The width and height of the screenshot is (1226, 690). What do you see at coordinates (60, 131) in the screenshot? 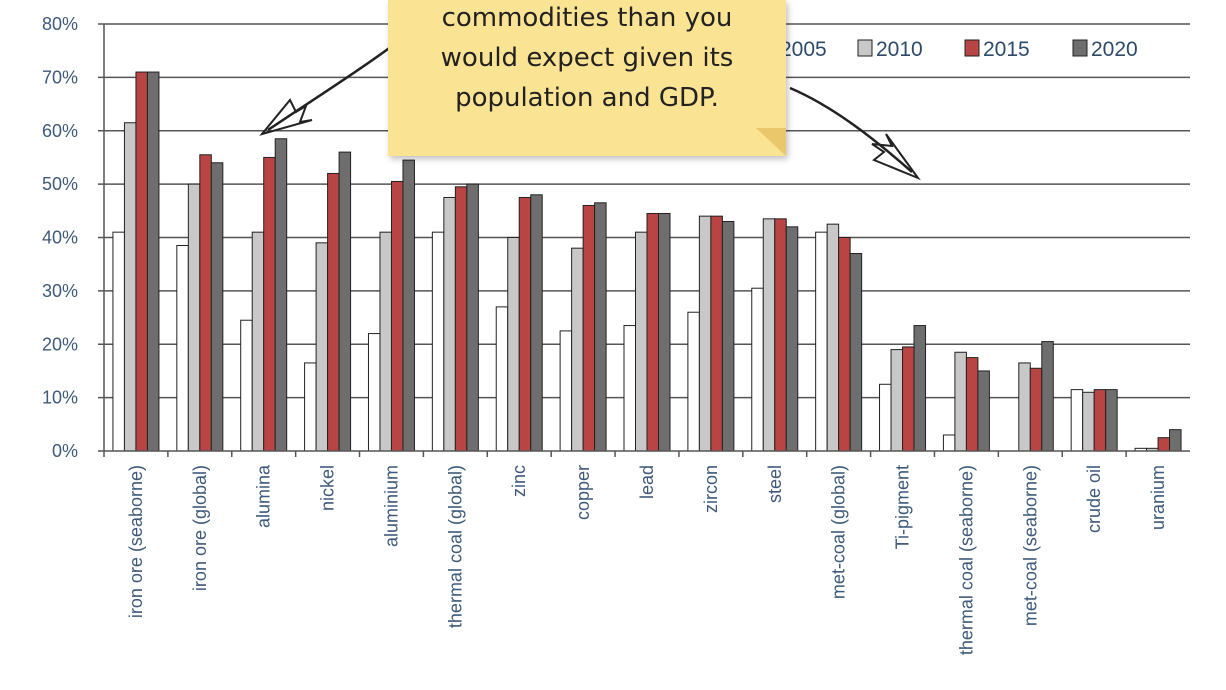
I see `y-tick-label: 60%` at bounding box center [60, 131].